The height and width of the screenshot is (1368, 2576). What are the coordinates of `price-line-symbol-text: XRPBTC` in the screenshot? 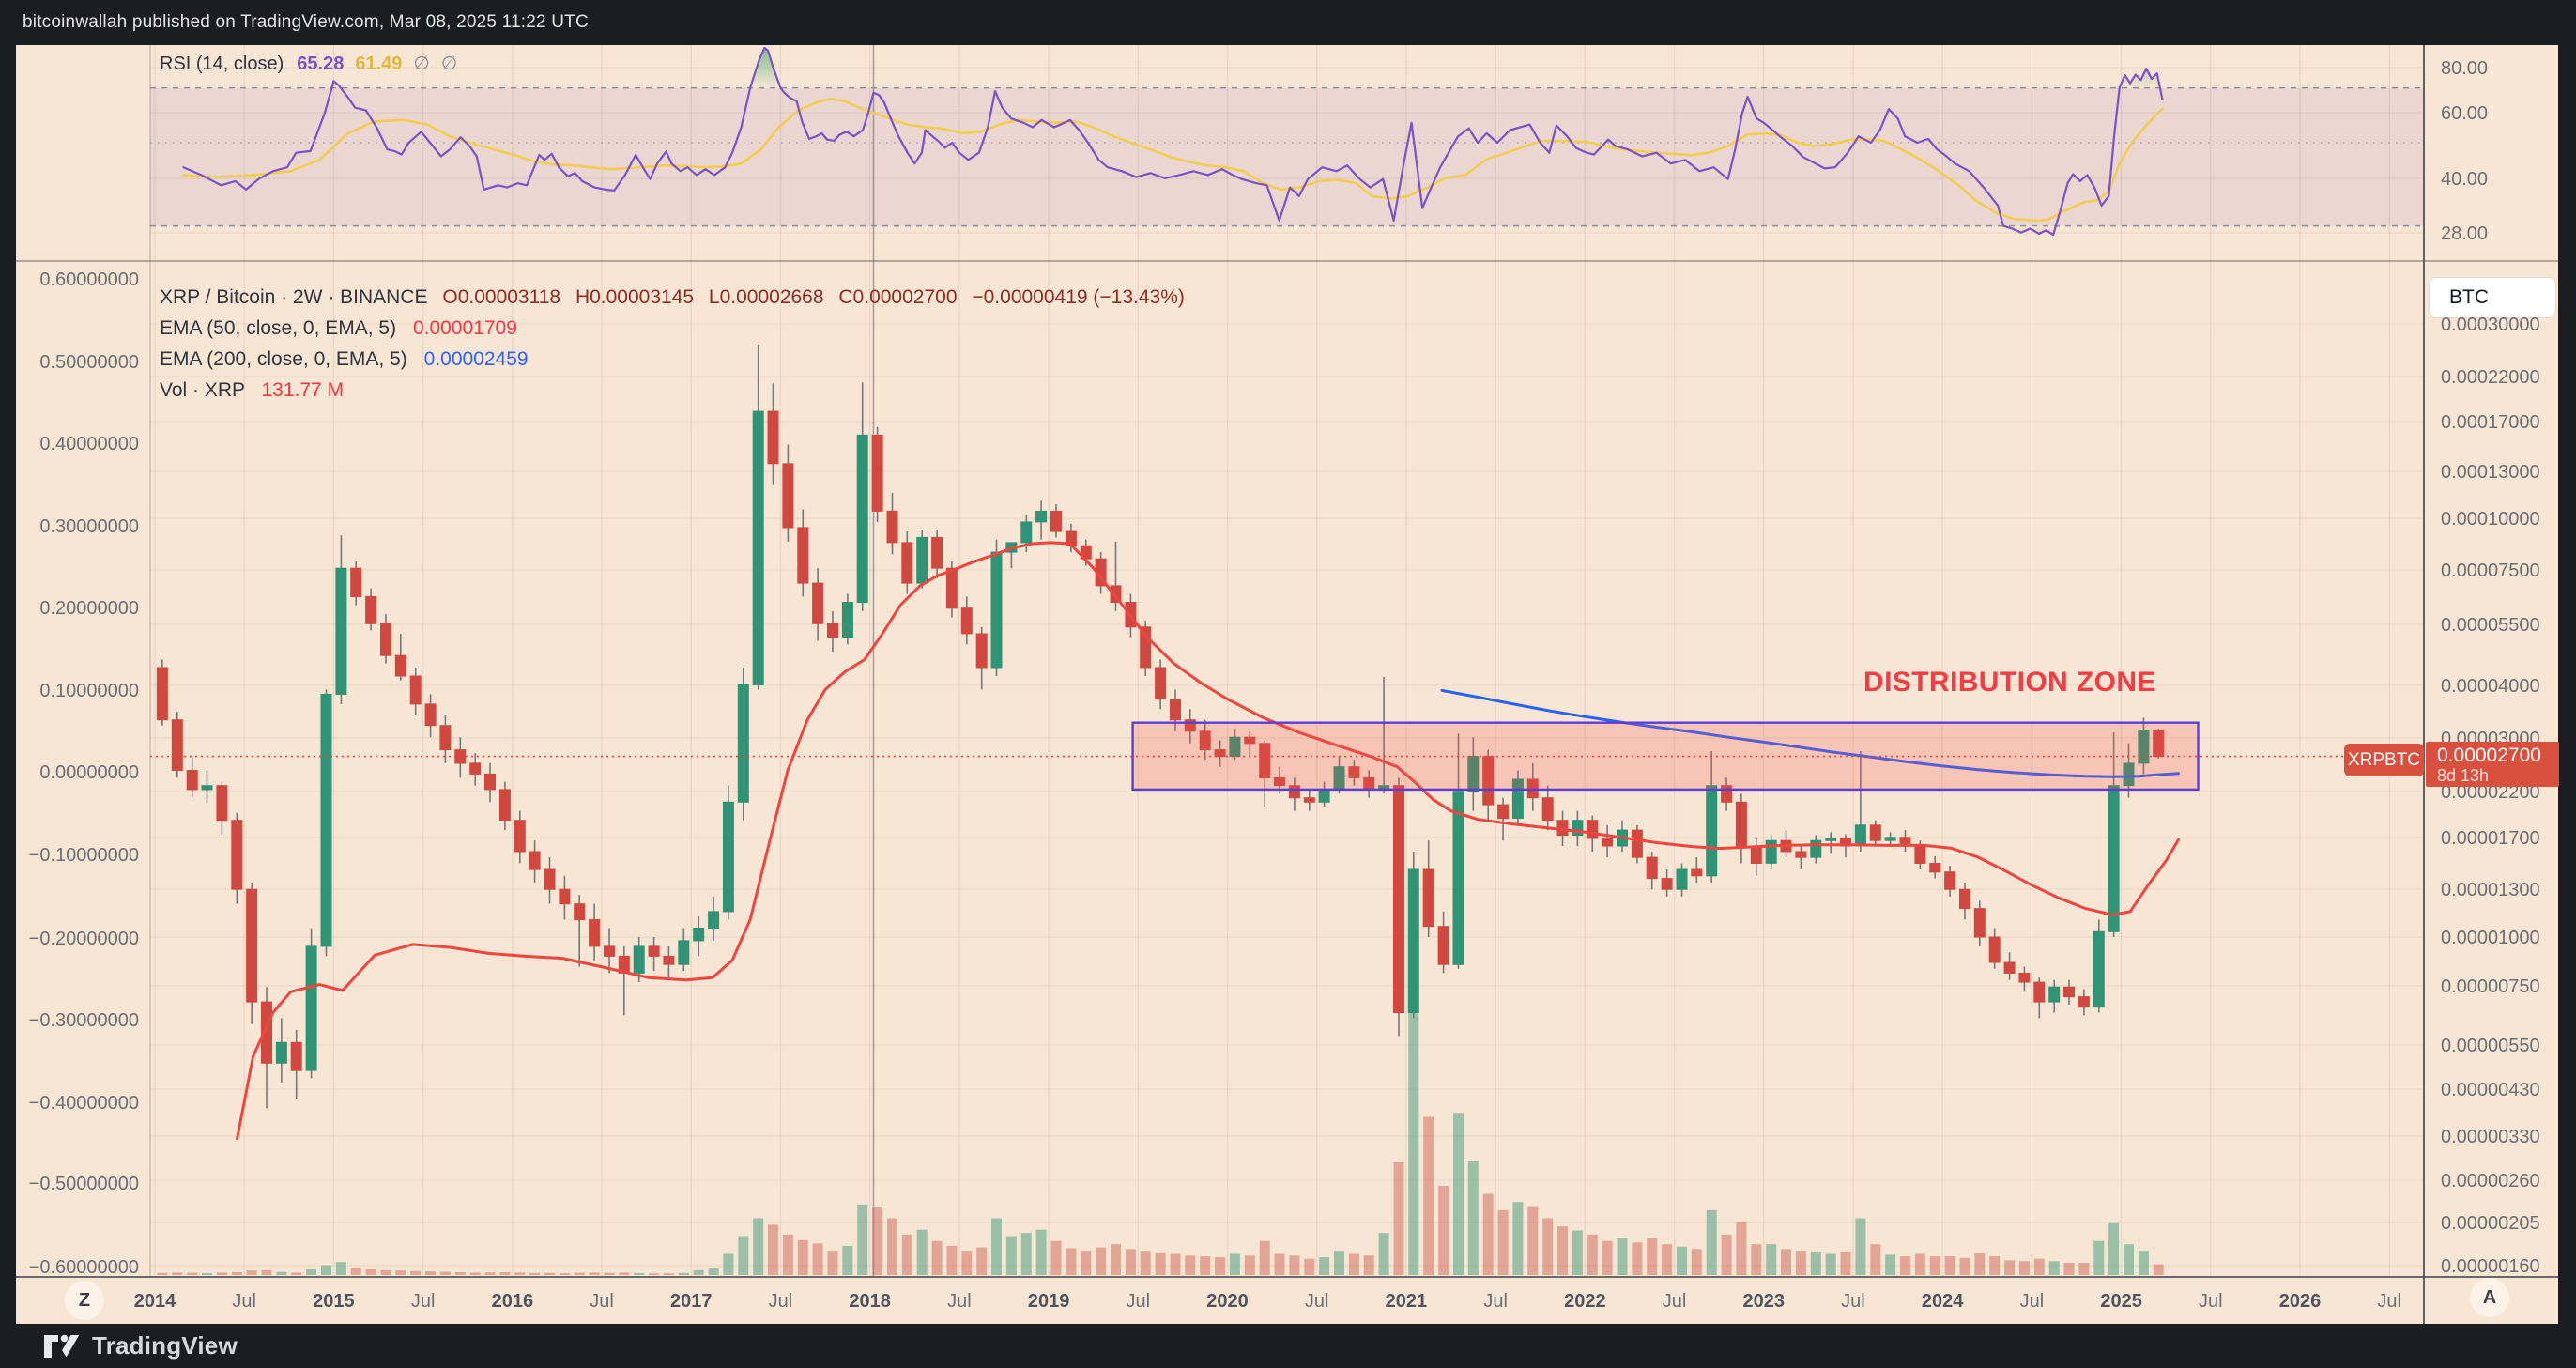 It's located at (2384, 759).